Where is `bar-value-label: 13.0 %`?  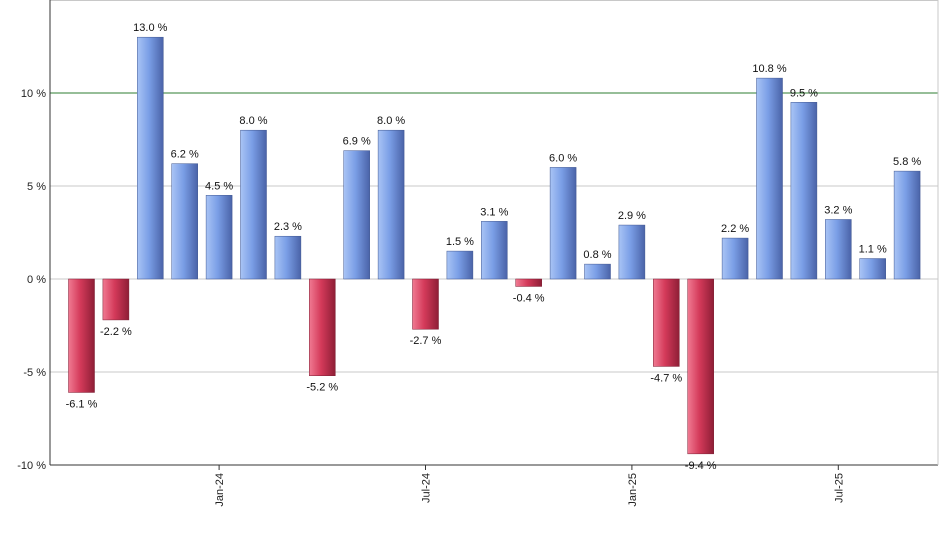
bar-value-label: 13.0 % is located at coordinates (150, 28).